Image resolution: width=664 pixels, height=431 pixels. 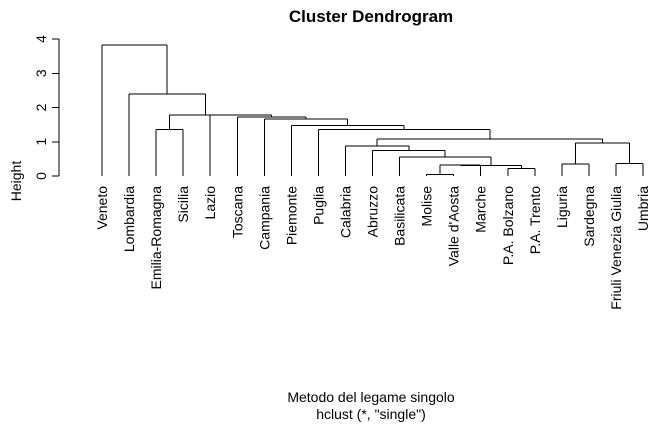 What do you see at coordinates (237, 212) in the screenshot?
I see `leaf-label: Toscana` at bounding box center [237, 212].